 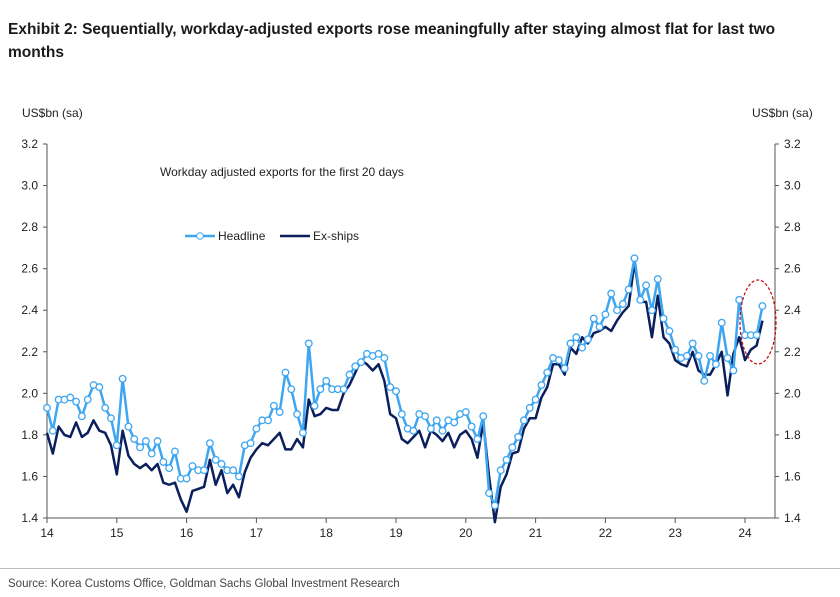 I want to click on y-tick-label-left: 1.8, so click(x=29, y=435).